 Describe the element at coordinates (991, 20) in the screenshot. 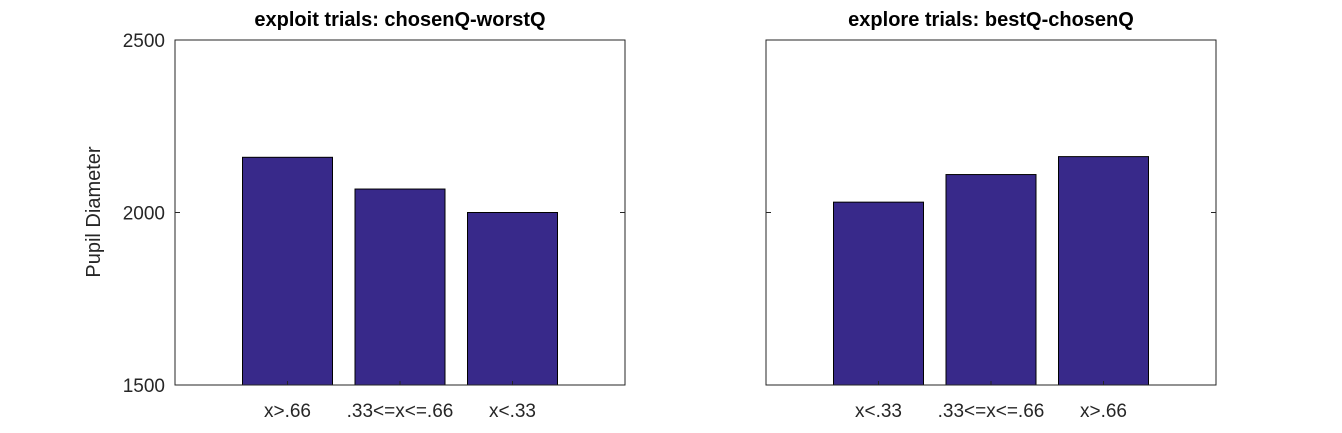

I see `chart-title: explore trials: bestQ-chosenQ` at that location.